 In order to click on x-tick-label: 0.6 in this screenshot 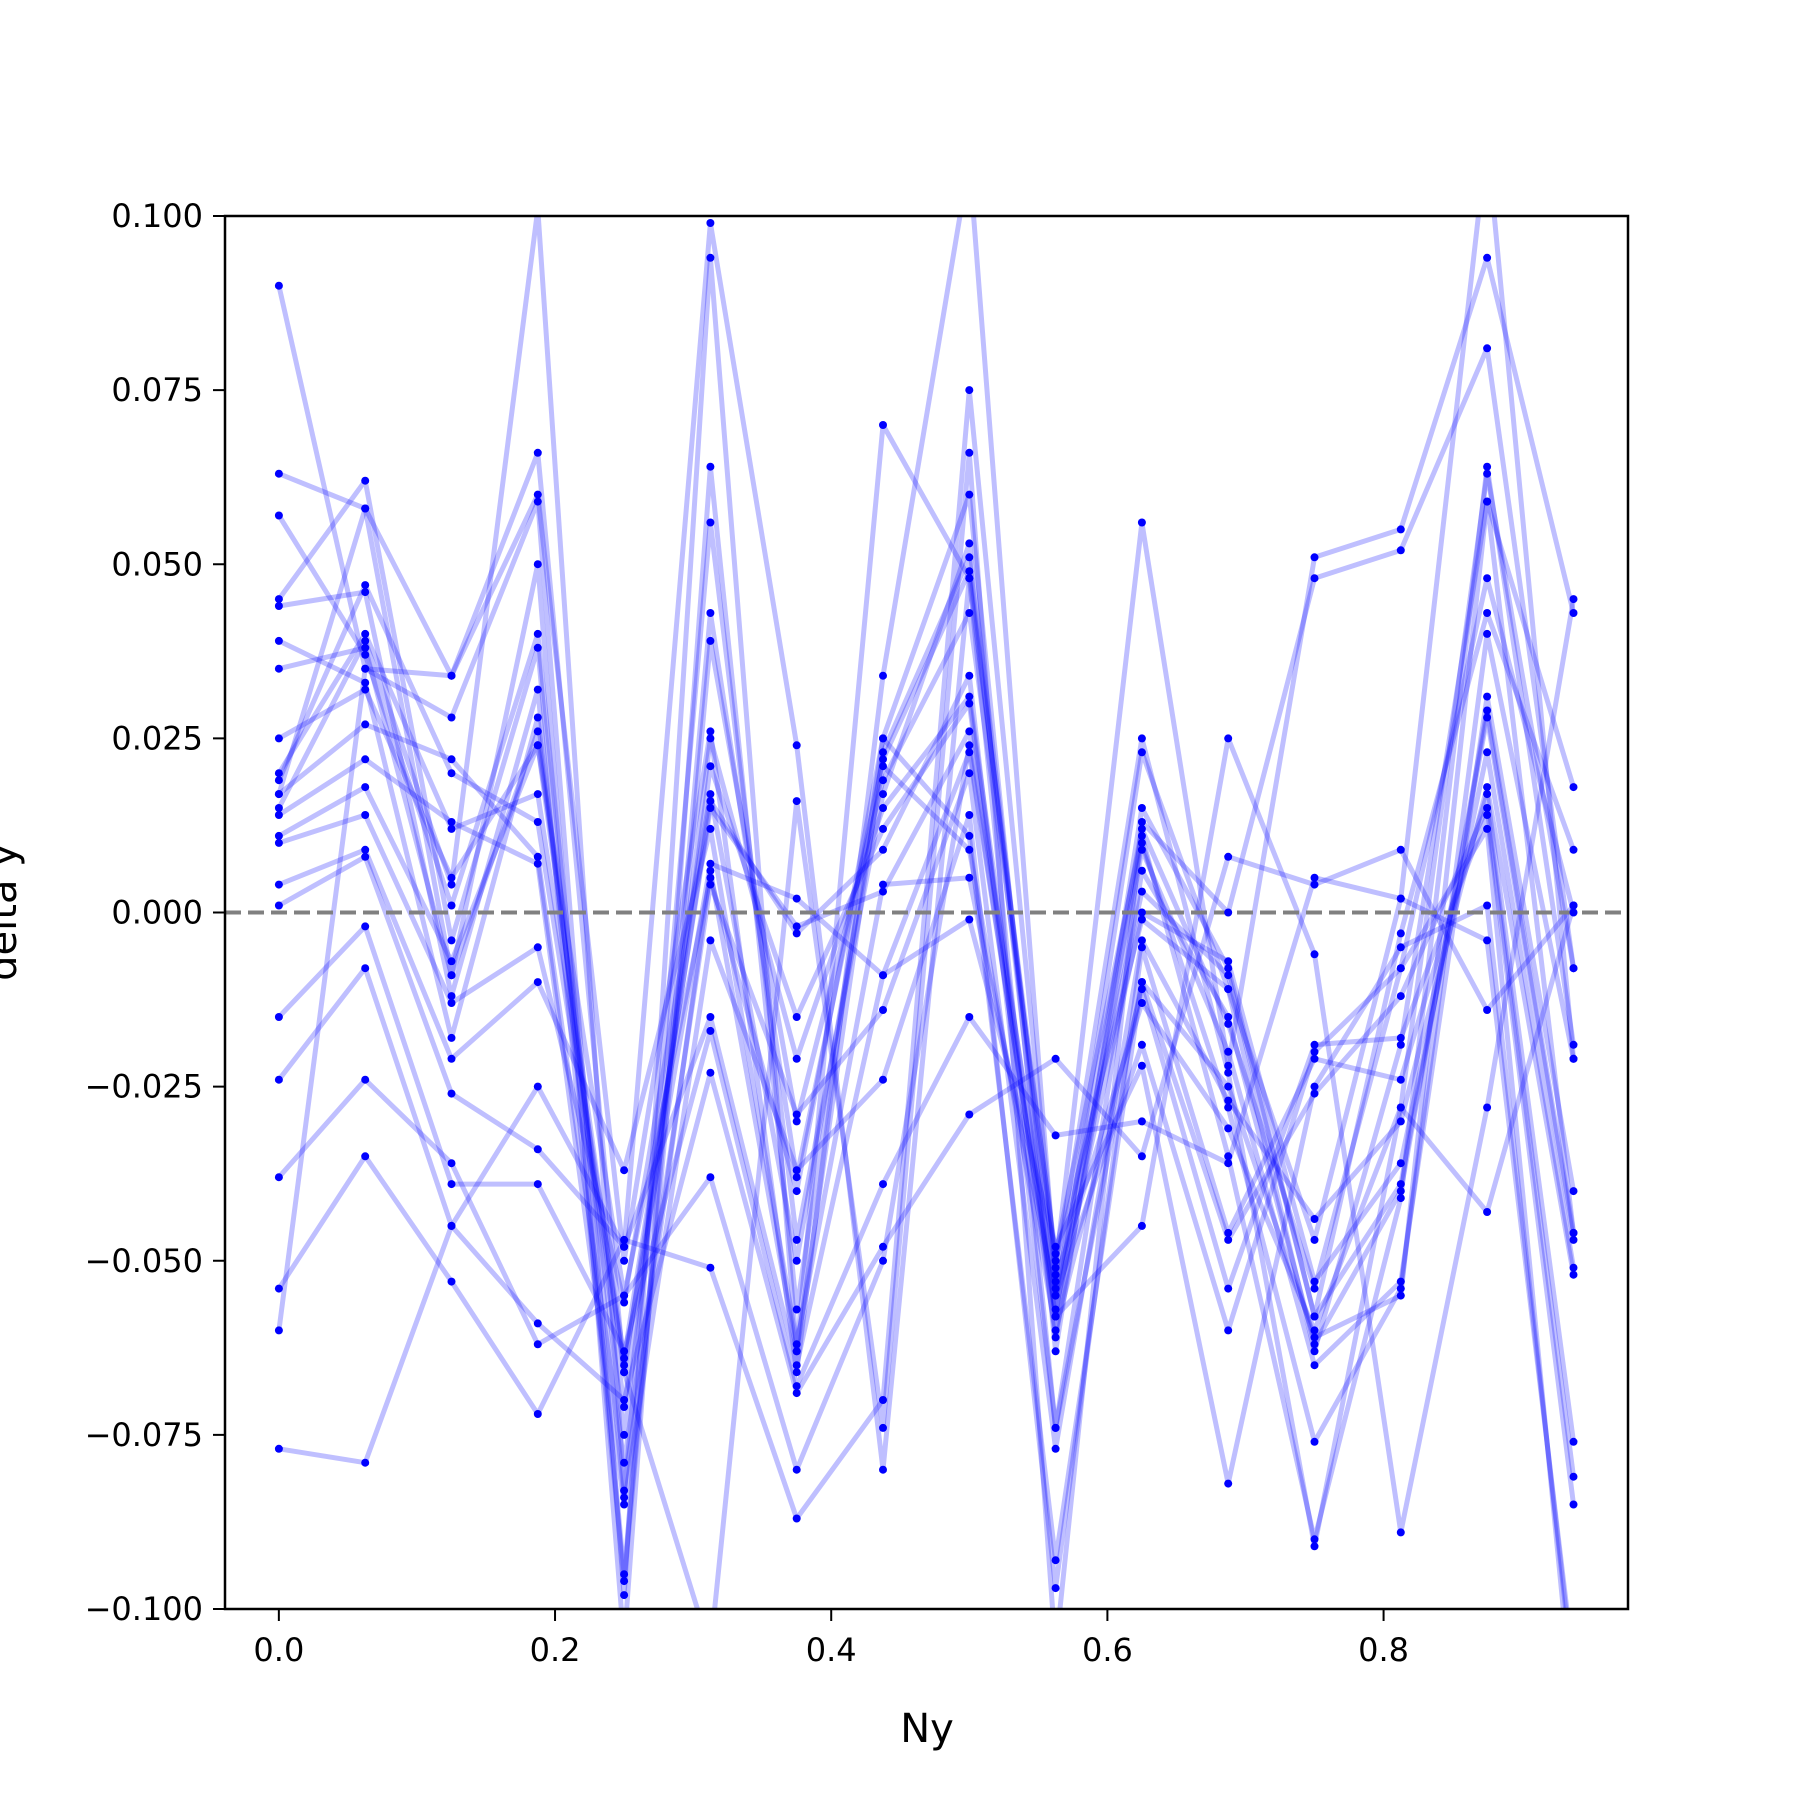, I will do `click(1107, 1650)`.